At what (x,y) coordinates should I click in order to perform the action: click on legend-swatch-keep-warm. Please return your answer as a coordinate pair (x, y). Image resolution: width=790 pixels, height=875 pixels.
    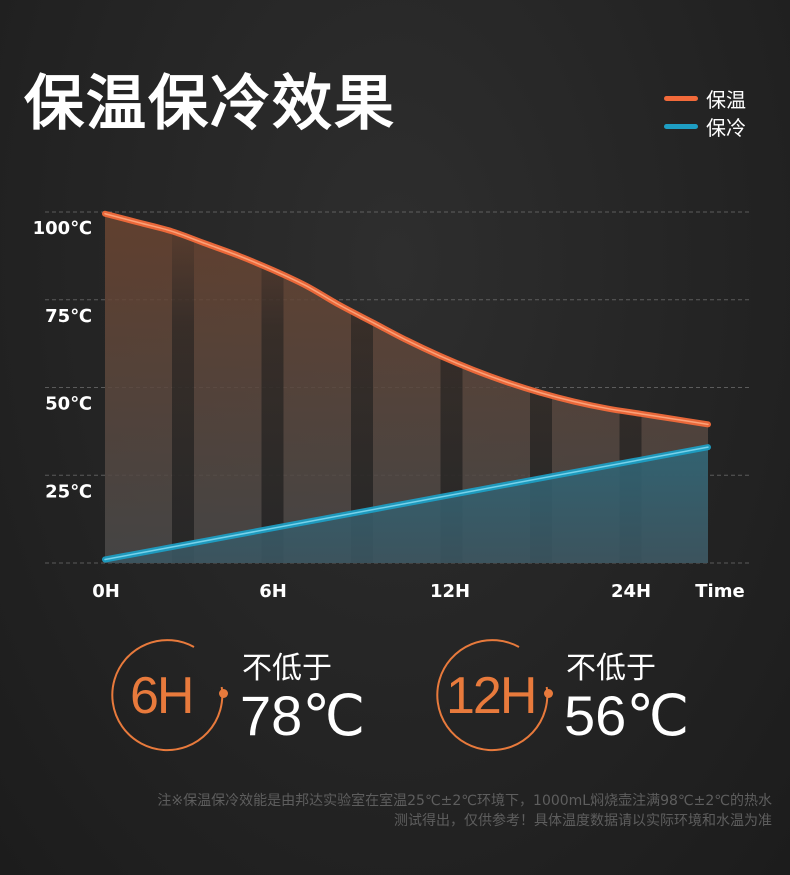
    Looking at the image, I should click on (681, 98).